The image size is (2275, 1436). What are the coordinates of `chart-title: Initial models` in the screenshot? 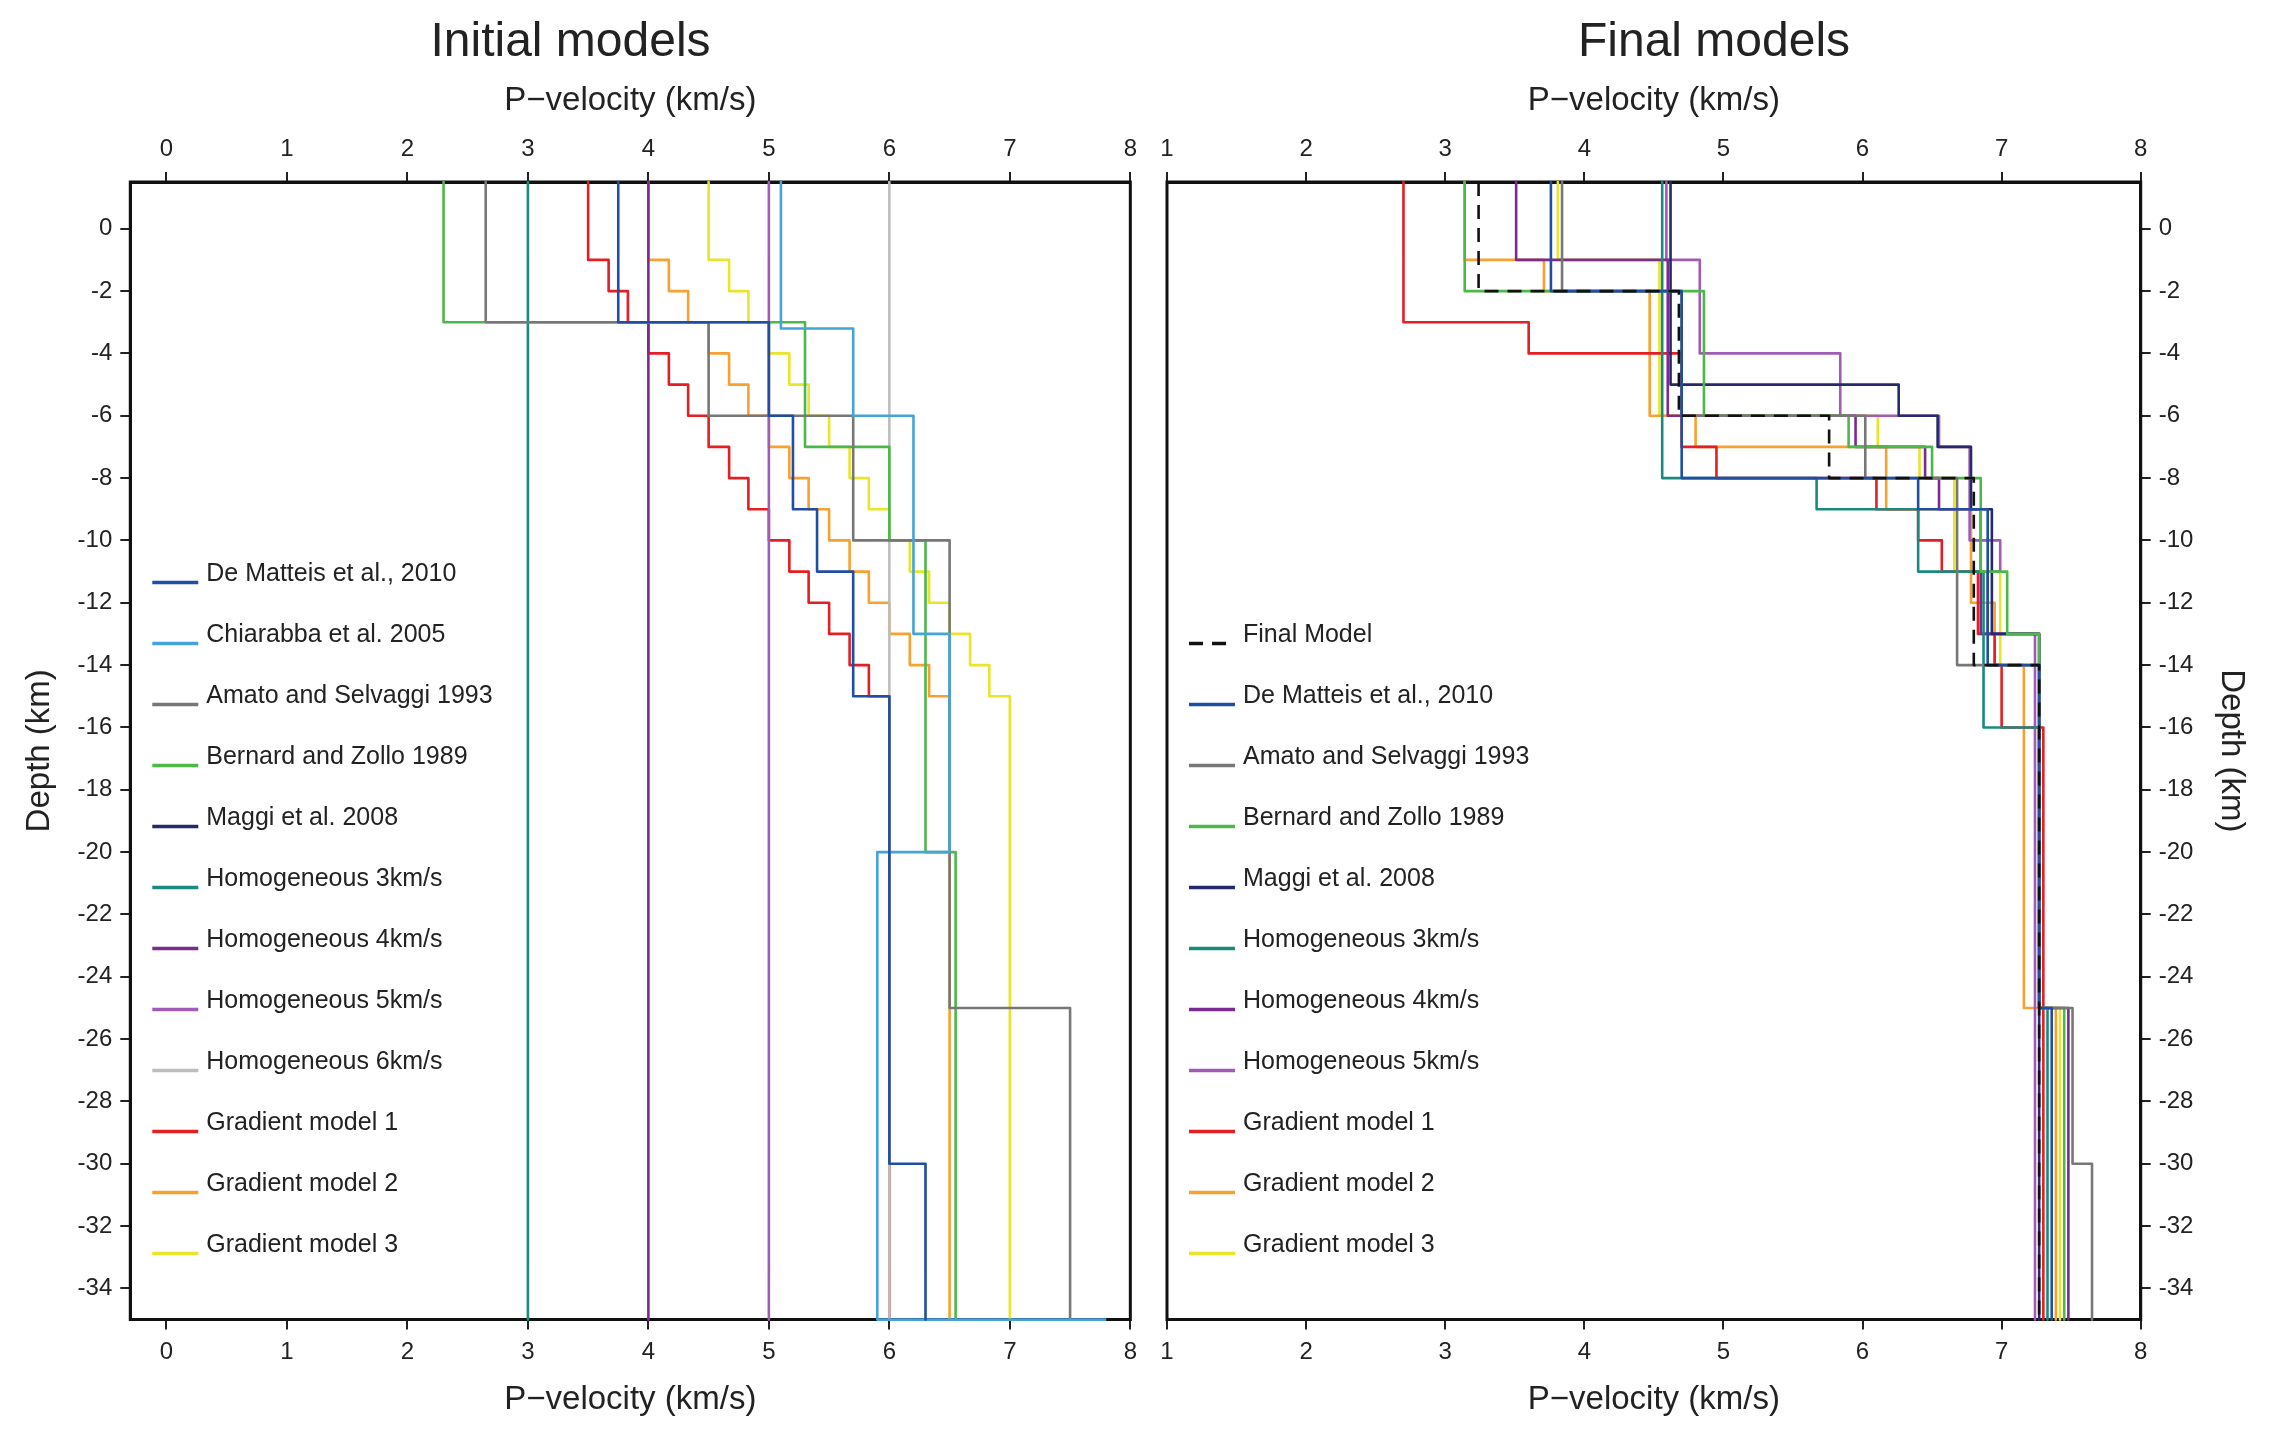 It's located at (570, 40).